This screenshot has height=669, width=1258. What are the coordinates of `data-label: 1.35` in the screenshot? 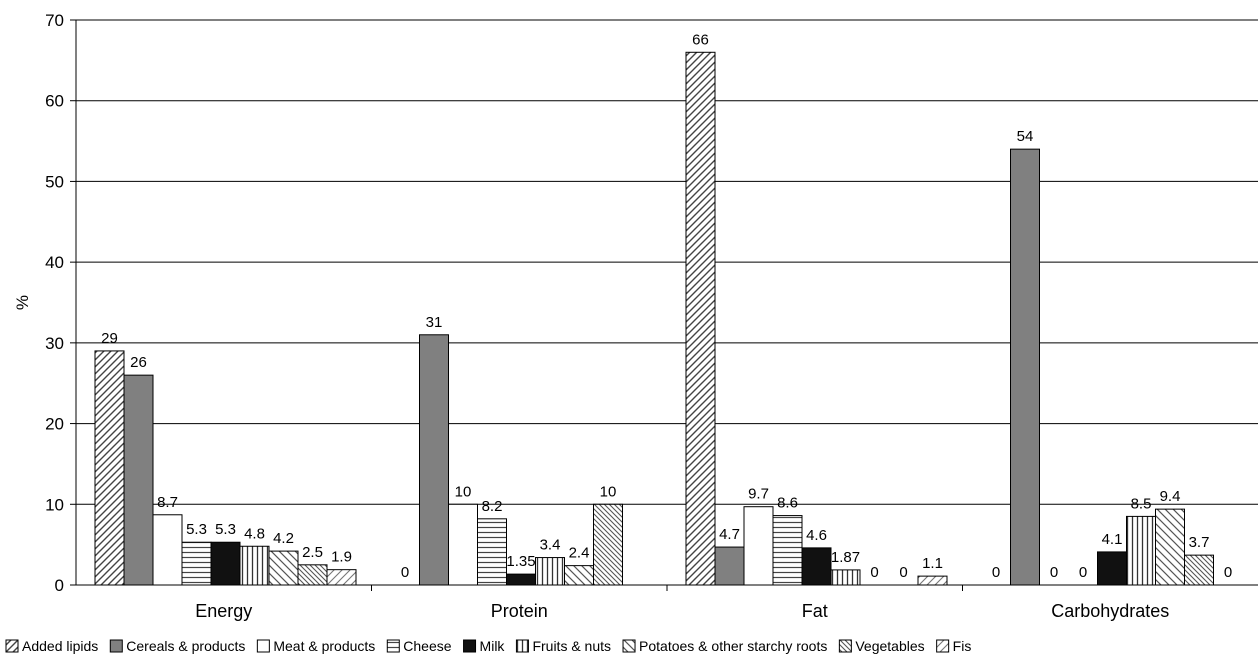 It's located at (520, 561).